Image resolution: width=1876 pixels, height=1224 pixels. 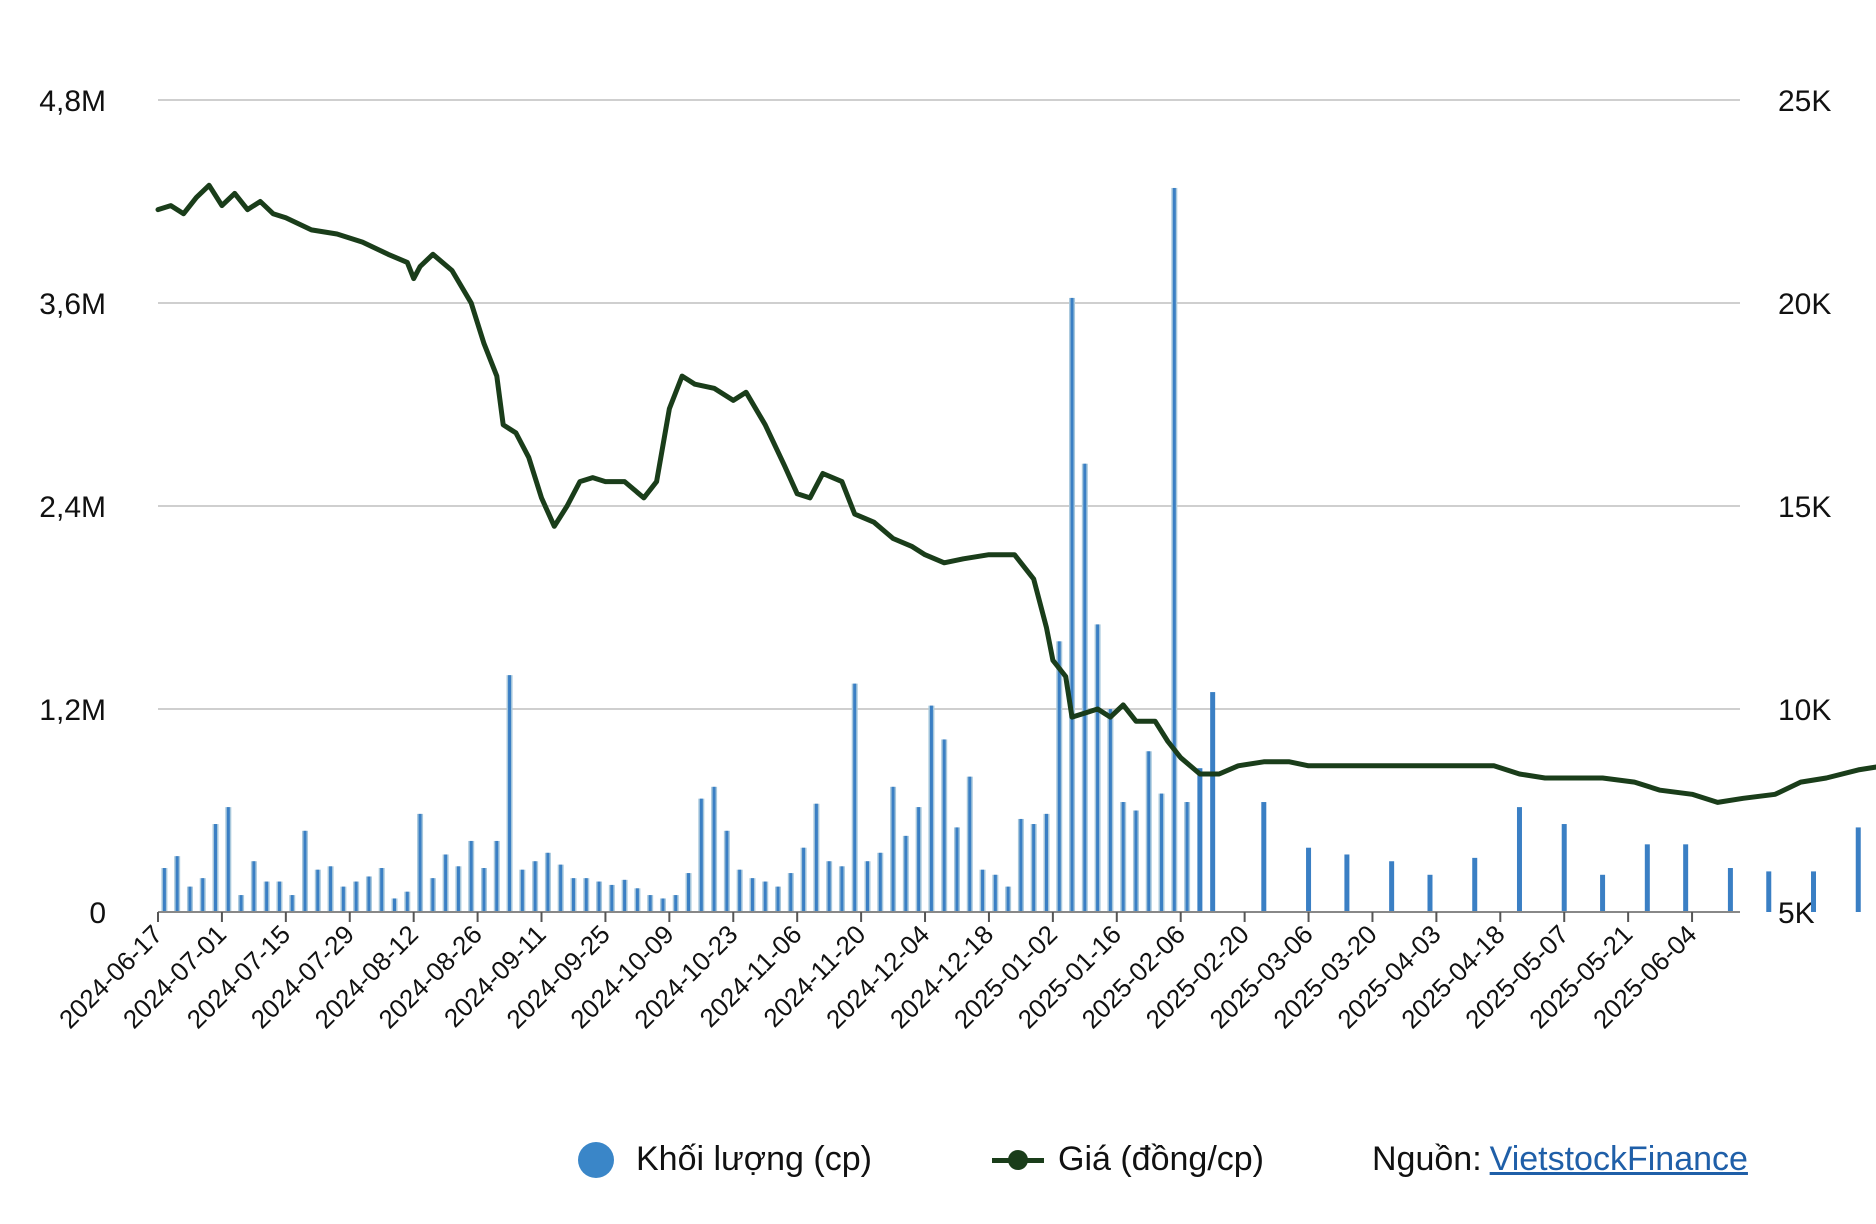 What do you see at coordinates (754, 1159) in the screenshot?
I see `legend-volume-label: Khối lượng (cp)` at bounding box center [754, 1159].